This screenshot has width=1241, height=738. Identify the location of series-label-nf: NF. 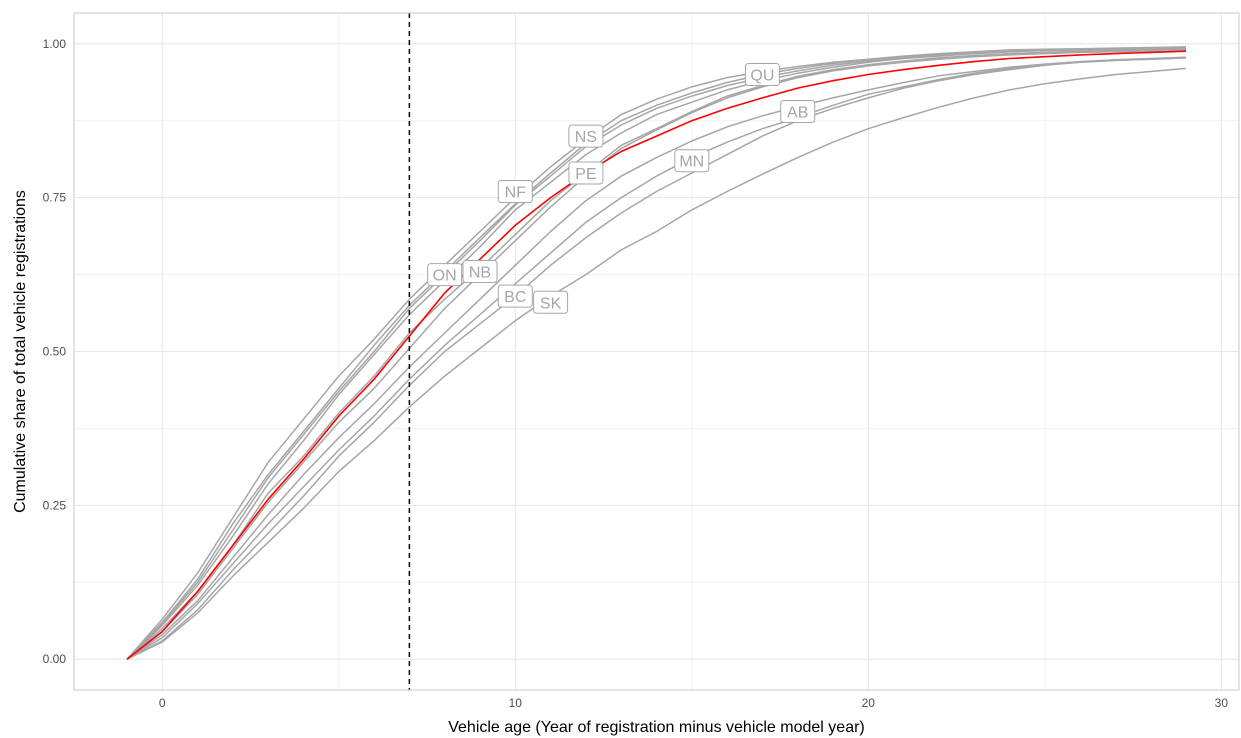
(515, 191).